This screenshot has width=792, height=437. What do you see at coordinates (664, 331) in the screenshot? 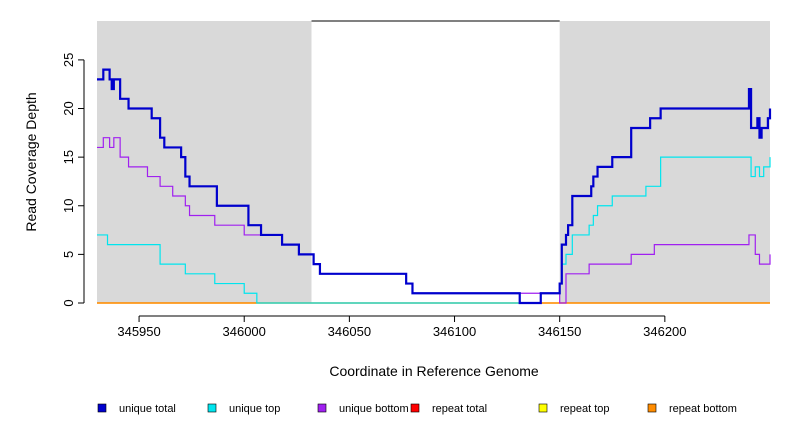
I see `x-tick-label: 346200` at bounding box center [664, 331].